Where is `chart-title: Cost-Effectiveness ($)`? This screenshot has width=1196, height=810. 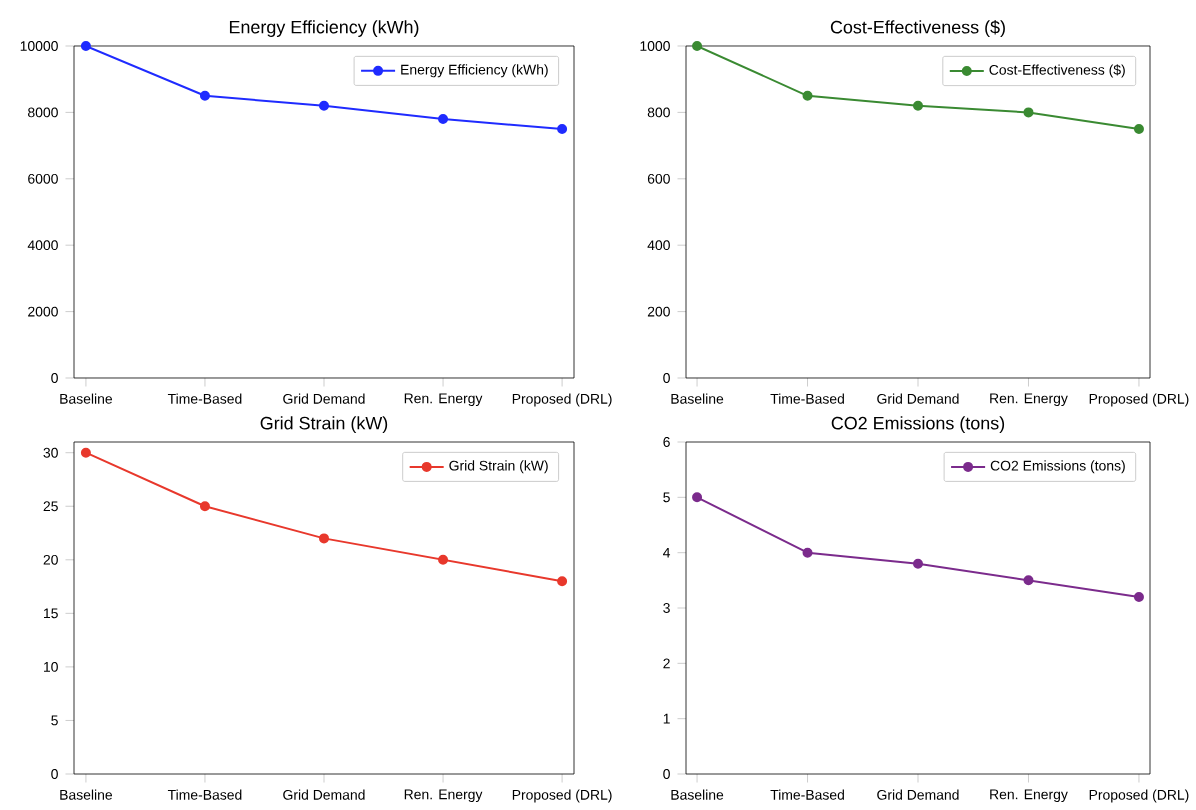
chart-title: Cost-Effectiveness ($) is located at coordinates (917, 28).